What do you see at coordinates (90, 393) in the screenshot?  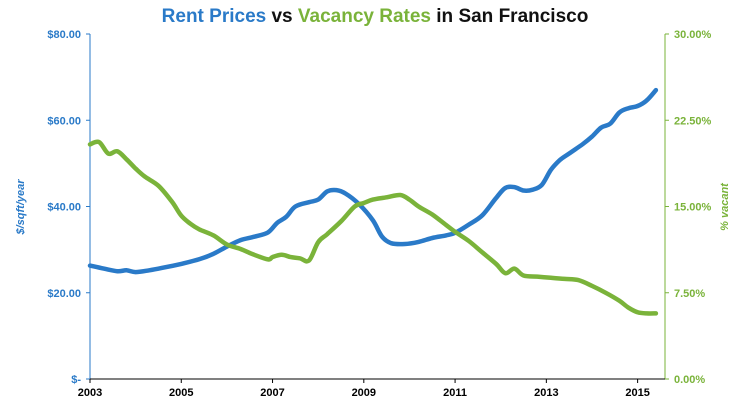 I see `x-tick-label: 2003` at bounding box center [90, 393].